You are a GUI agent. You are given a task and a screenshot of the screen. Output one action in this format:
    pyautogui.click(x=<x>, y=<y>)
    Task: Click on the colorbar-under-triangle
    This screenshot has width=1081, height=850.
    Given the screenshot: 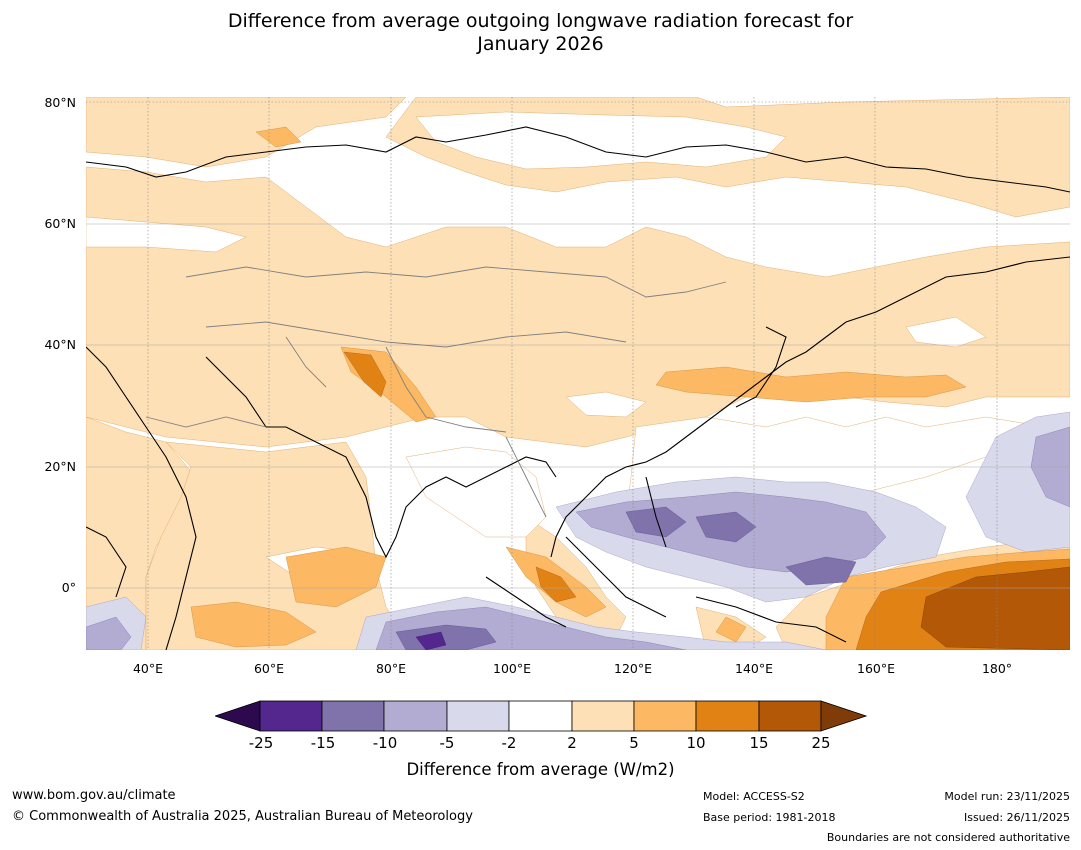 What is the action you would take?
    pyautogui.click(x=237, y=716)
    